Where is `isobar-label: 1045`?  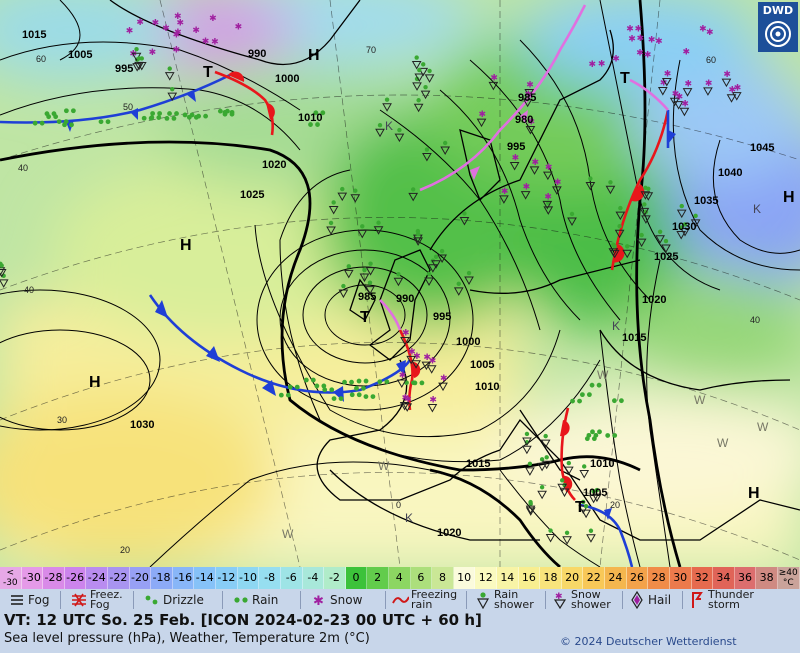
isobar-label: 1045 is located at coordinates (762, 148).